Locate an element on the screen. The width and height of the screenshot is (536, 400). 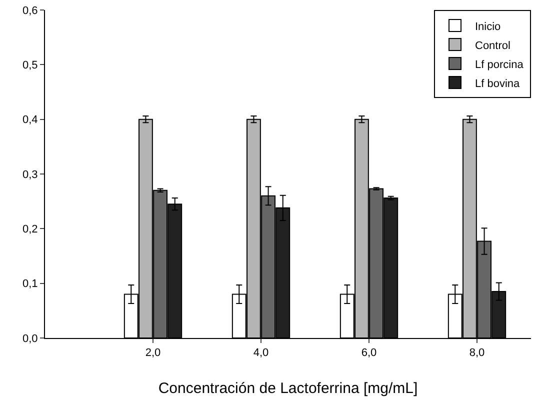
y-tick-label: 0,6 is located at coordinates (30, 10).